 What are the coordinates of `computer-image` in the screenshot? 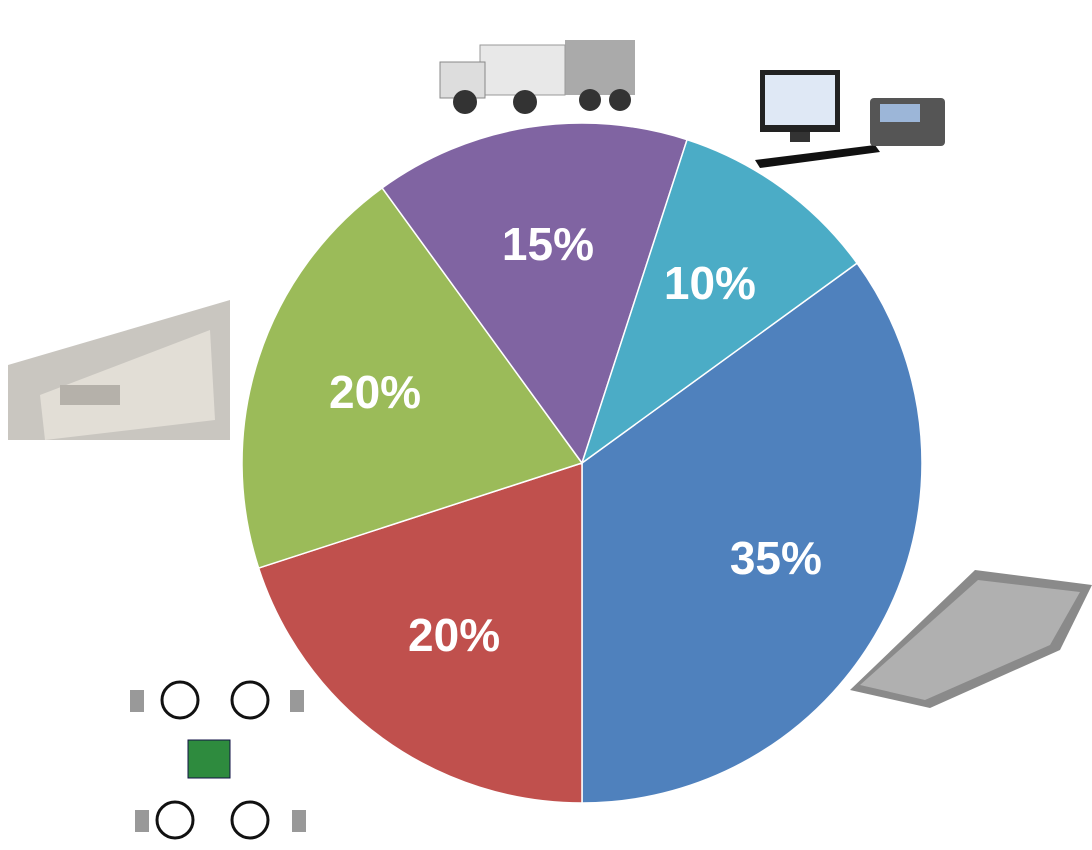 It's located at (850, 119).